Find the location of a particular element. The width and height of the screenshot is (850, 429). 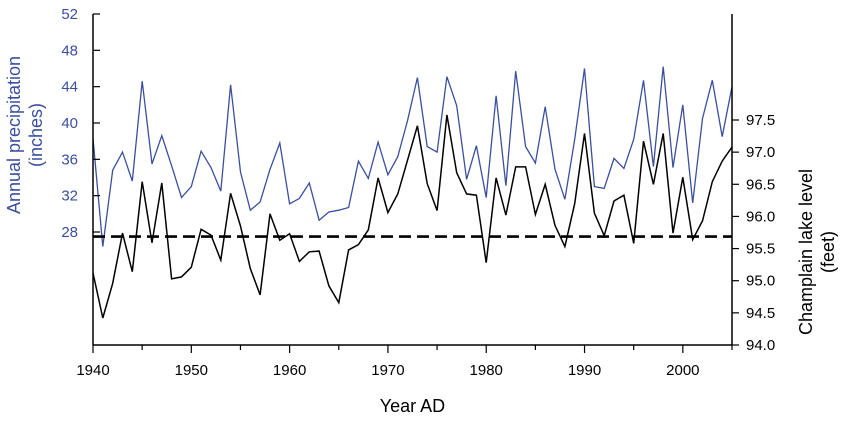

x-axis-title: Year AD is located at coordinates (412, 406).